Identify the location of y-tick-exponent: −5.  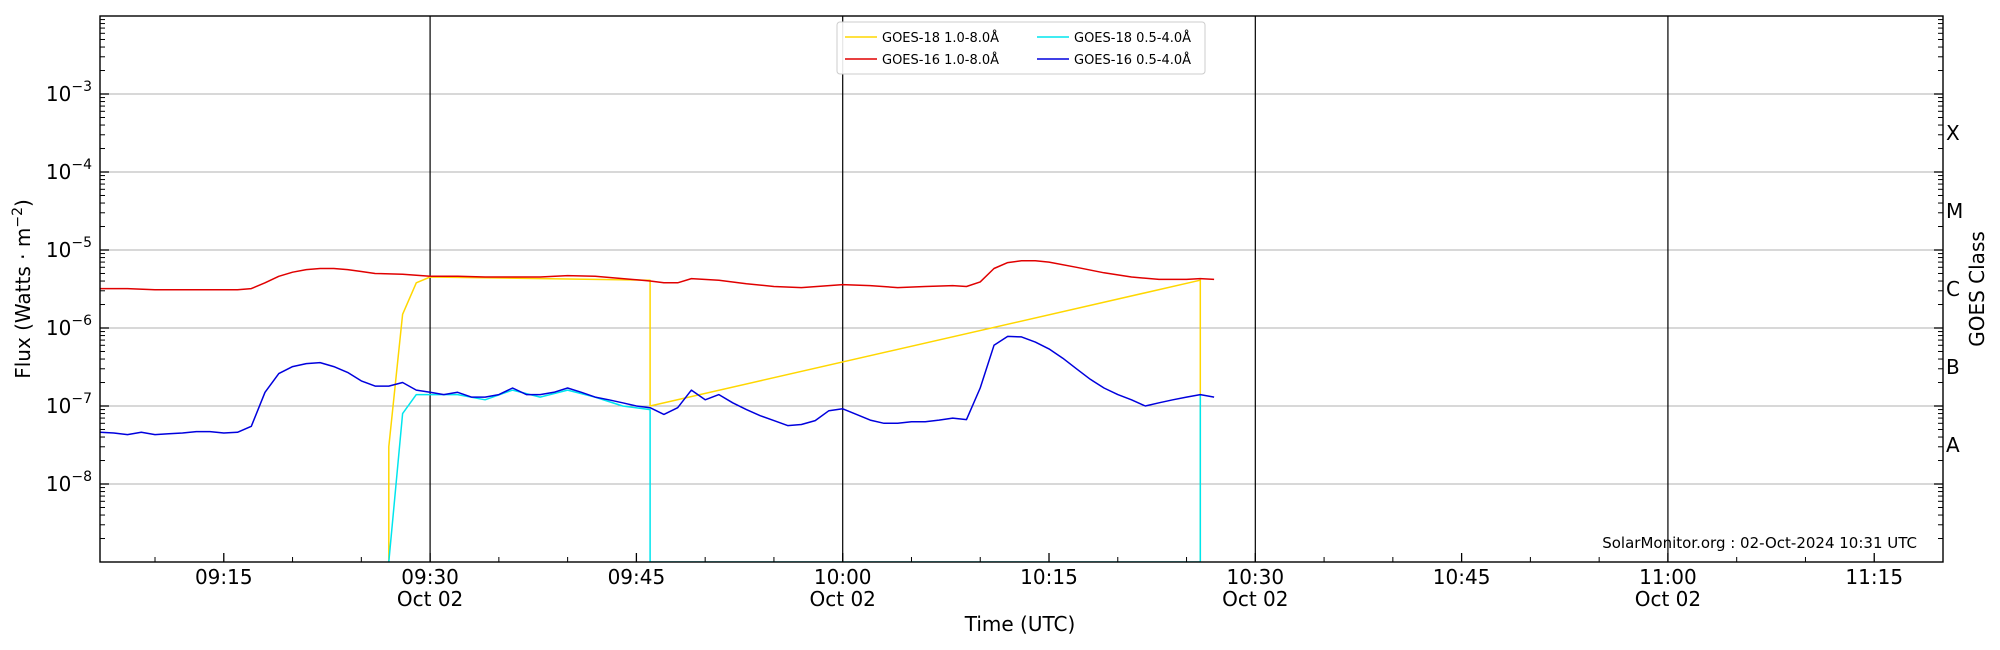
(81, 243).